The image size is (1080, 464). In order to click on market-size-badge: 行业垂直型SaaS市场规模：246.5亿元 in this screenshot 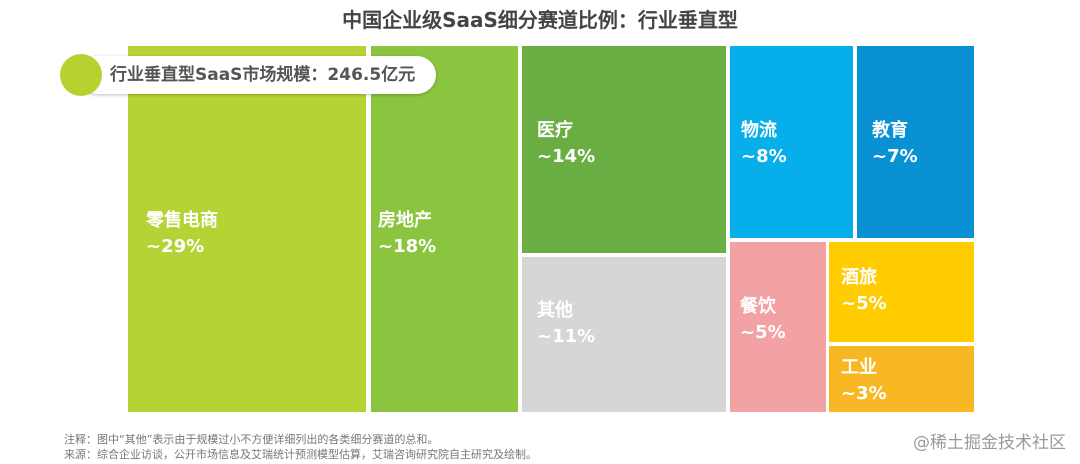, I will do `click(248, 75)`.